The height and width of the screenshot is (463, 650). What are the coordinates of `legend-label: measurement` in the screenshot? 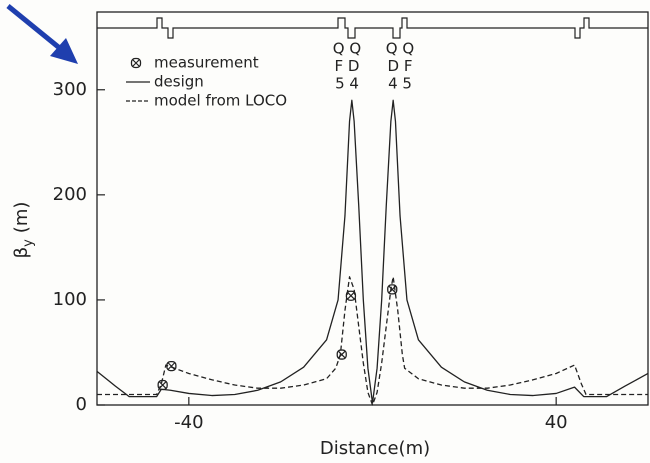 It's located at (206, 63).